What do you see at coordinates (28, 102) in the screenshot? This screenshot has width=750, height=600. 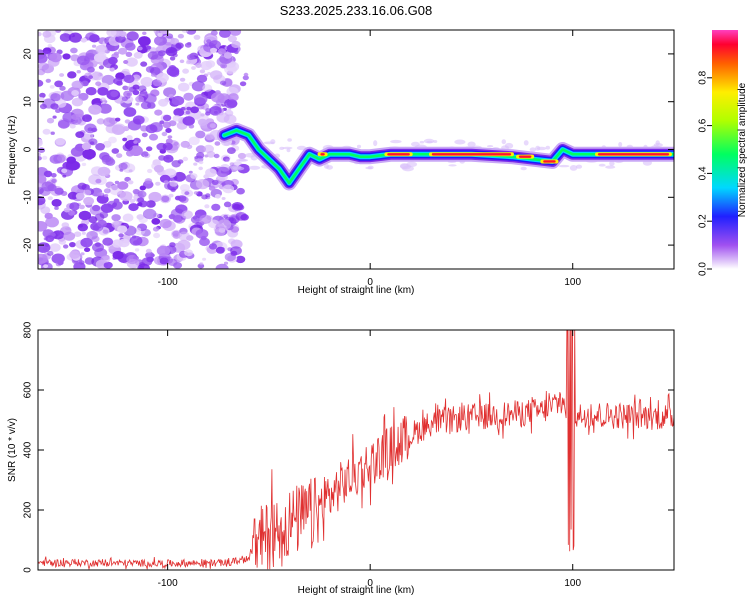 I see `spectrogram-y-tick-label: 10` at bounding box center [28, 102].